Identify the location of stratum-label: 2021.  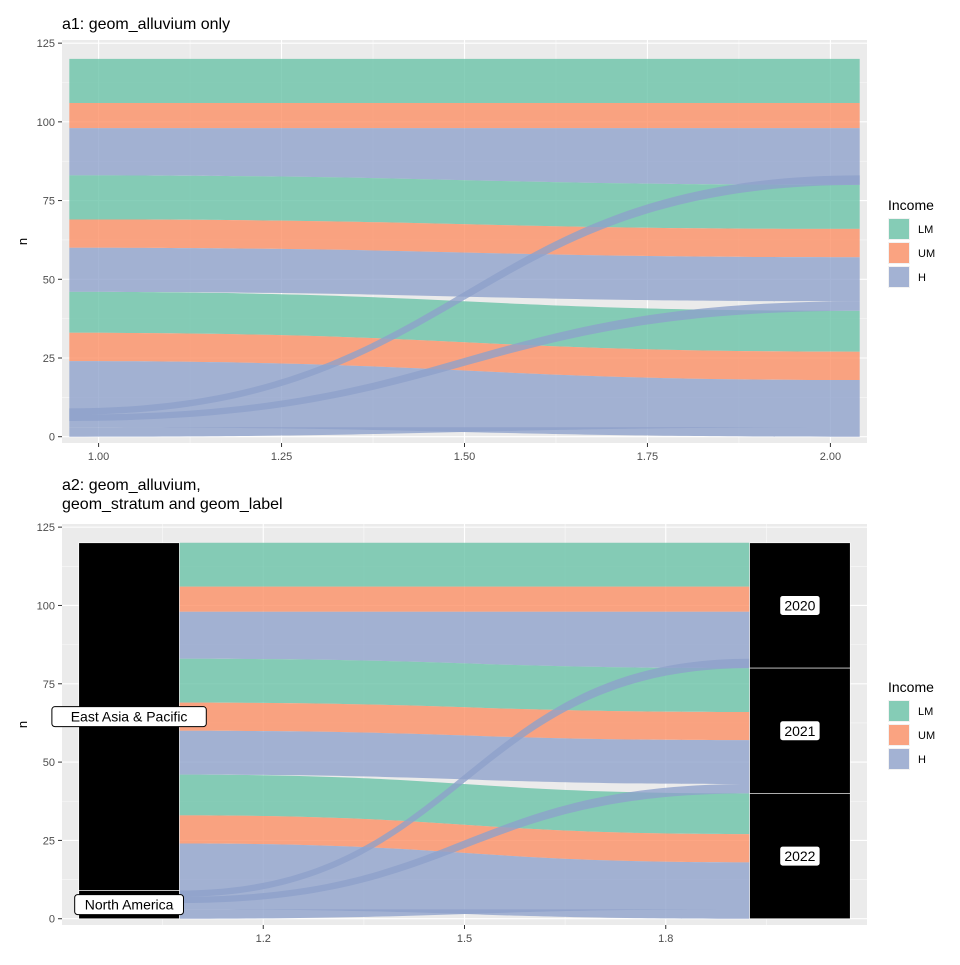
(799, 731).